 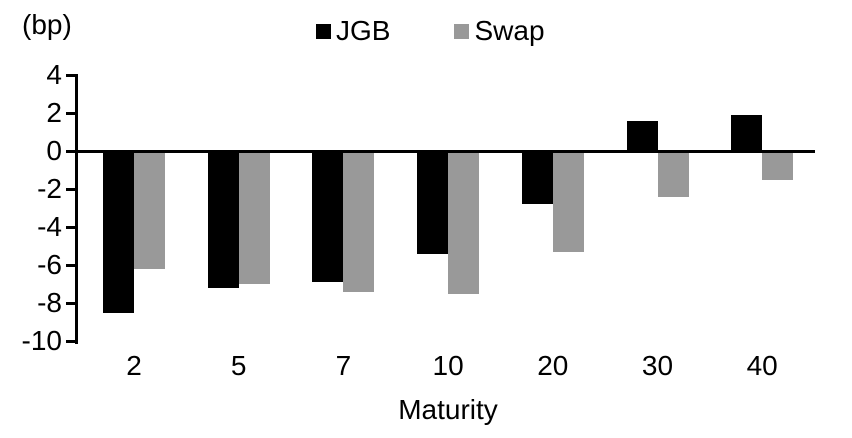 I want to click on legend-item-jgb: JGB, so click(x=353, y=31).